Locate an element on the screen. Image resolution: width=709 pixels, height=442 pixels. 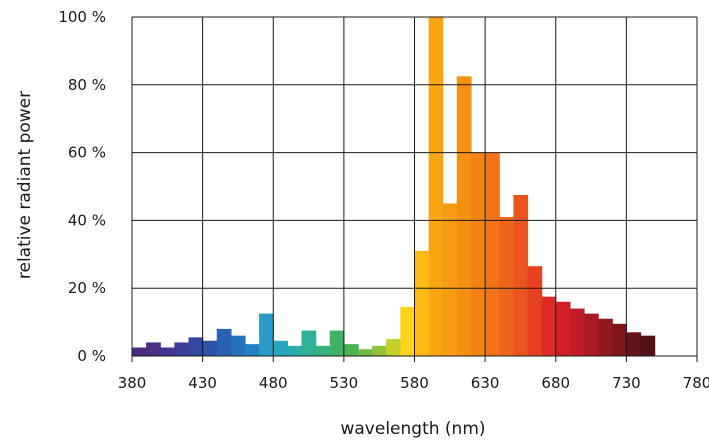
bar-380nm is located at coordinates (139, 351).